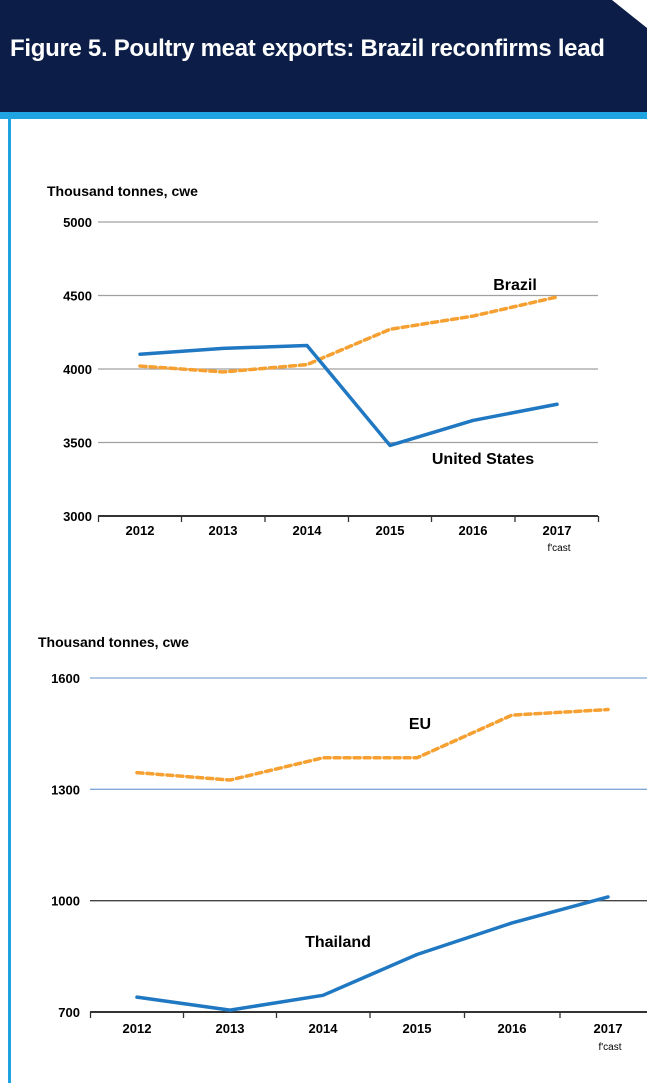 The height and width of the screenshot is (1083, 647). What do you see at coordinates (515, 285) in the screenshot?
I see `series-label-brazil: Brazil` at bounding box center [515, 285].